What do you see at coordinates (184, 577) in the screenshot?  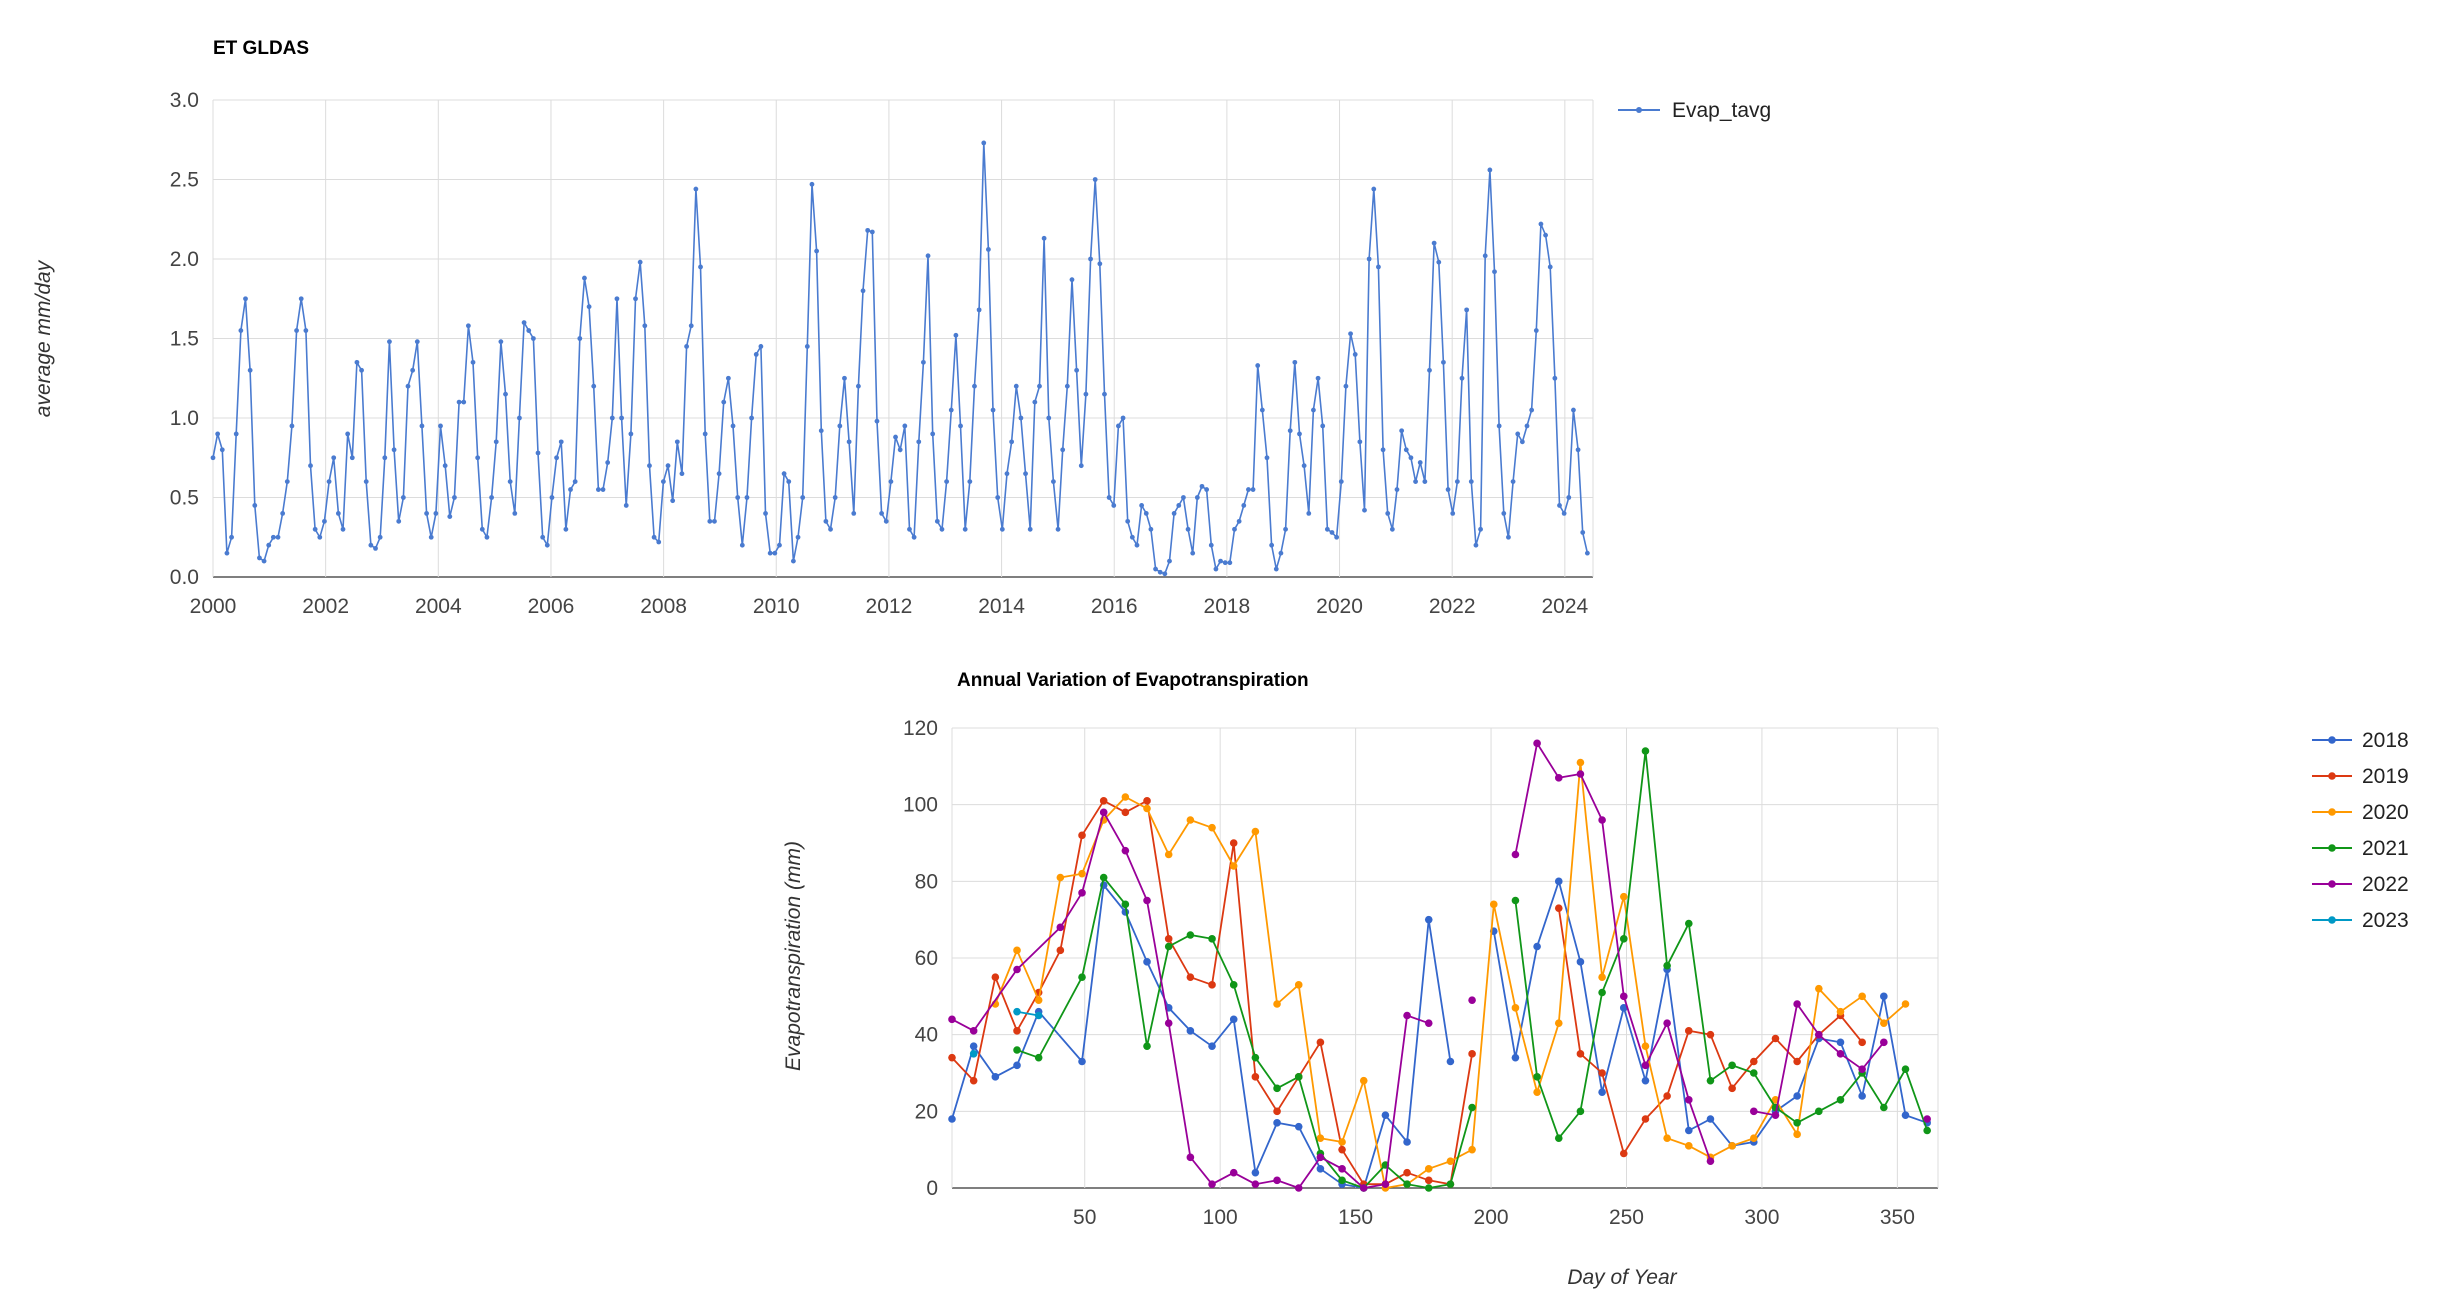 I see `y-tick-label: 0.0` at bounding box center [184, 577].